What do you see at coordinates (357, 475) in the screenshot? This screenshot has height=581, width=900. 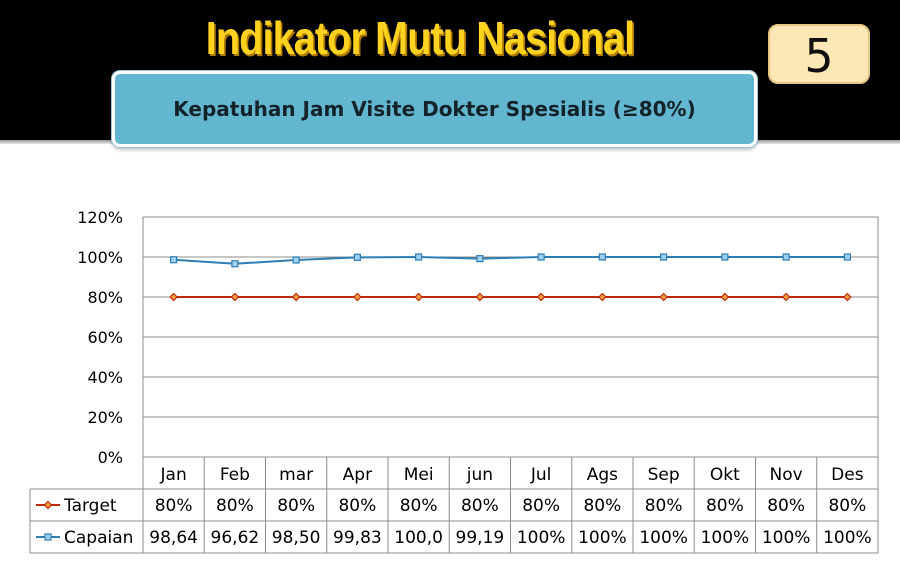 I see `x-tick-label: Apr` at bounding box center [357, 475].